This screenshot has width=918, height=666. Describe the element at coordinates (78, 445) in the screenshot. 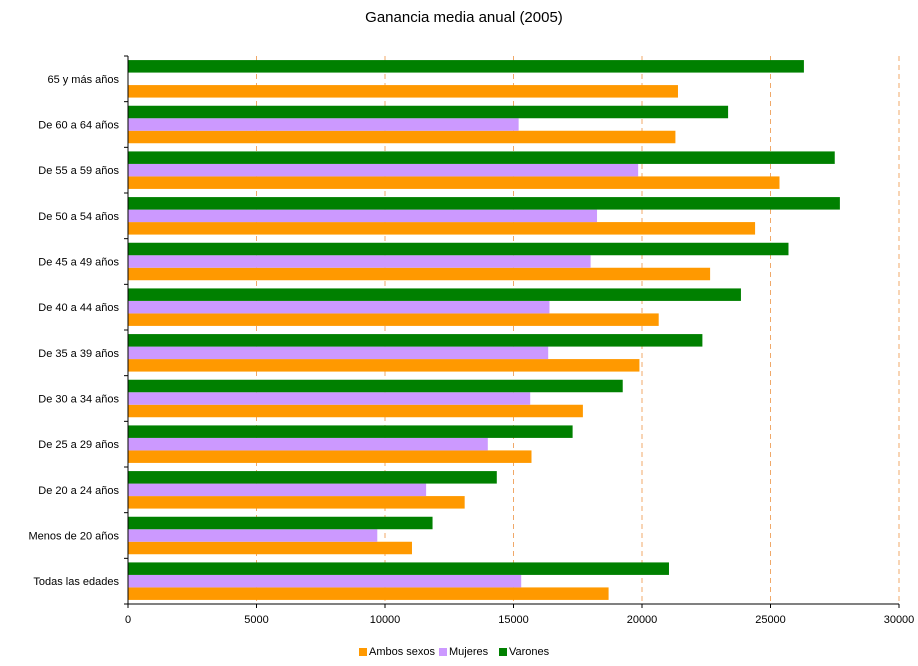

I see `category-label: De 25 a 29 años` at that location.